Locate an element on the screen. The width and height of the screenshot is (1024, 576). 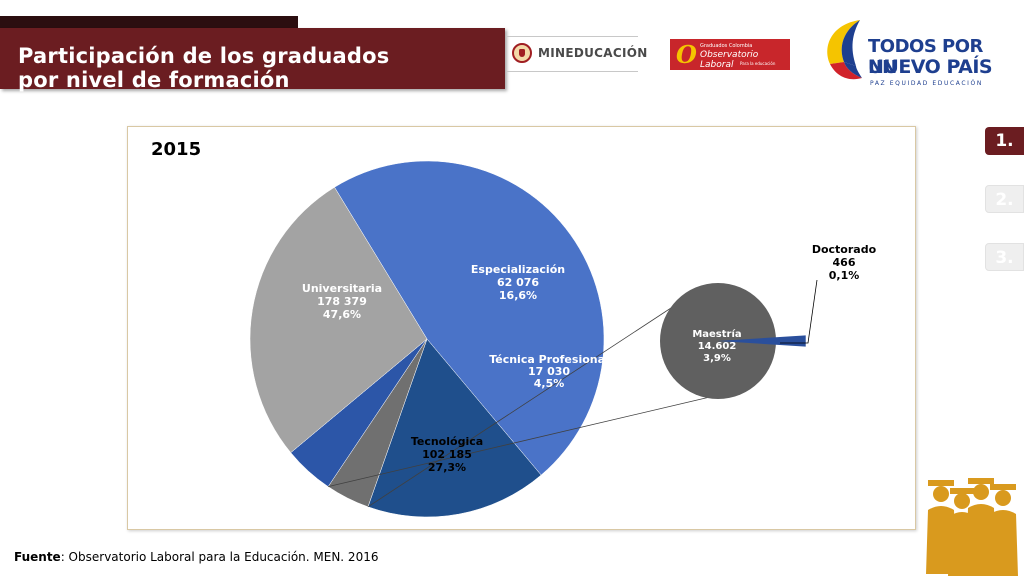
chart-title: 2015 is located at coordinates (176, 149).